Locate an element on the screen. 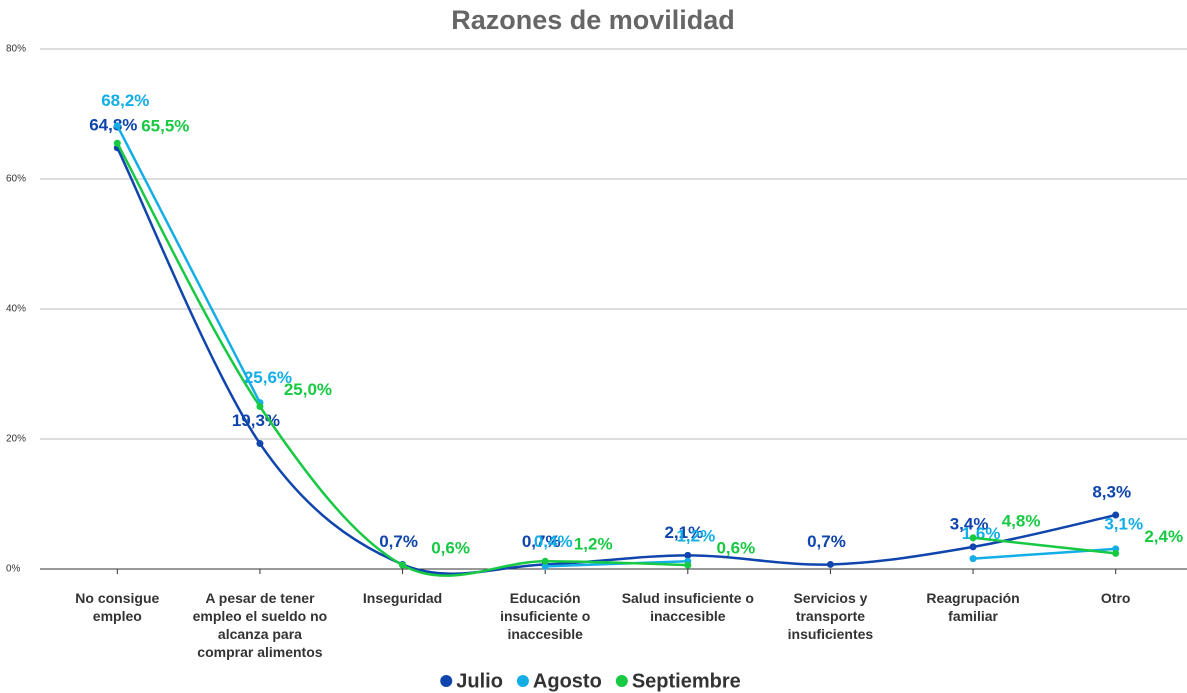 This screenshot has width=1187, height=693. legend-item: Agosto is located at coordinates (559, 681).